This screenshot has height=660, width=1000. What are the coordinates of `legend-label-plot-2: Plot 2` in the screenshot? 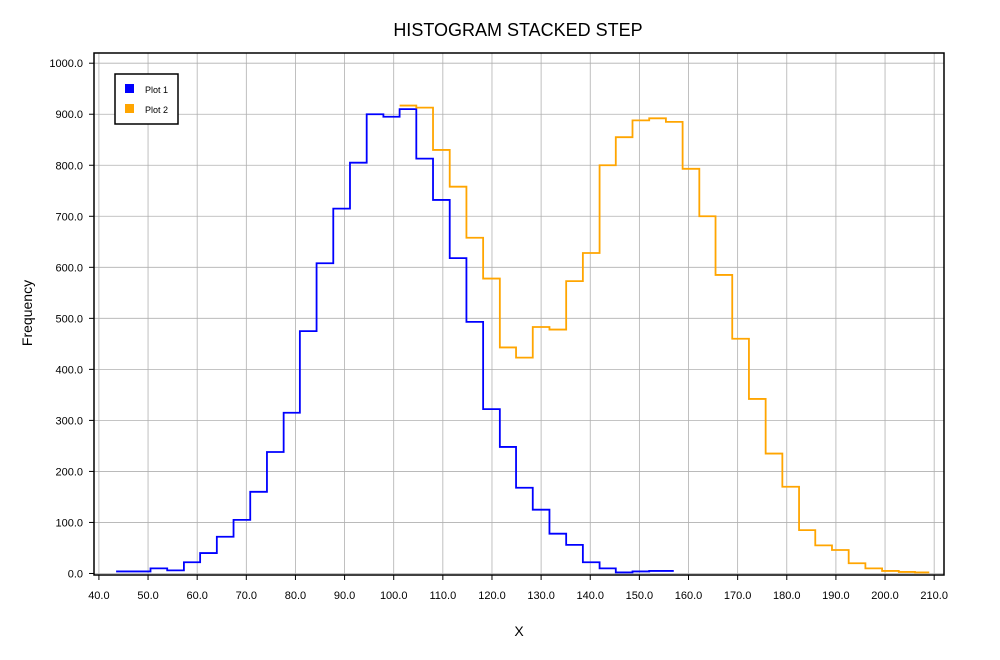 It's located at (156, 110).